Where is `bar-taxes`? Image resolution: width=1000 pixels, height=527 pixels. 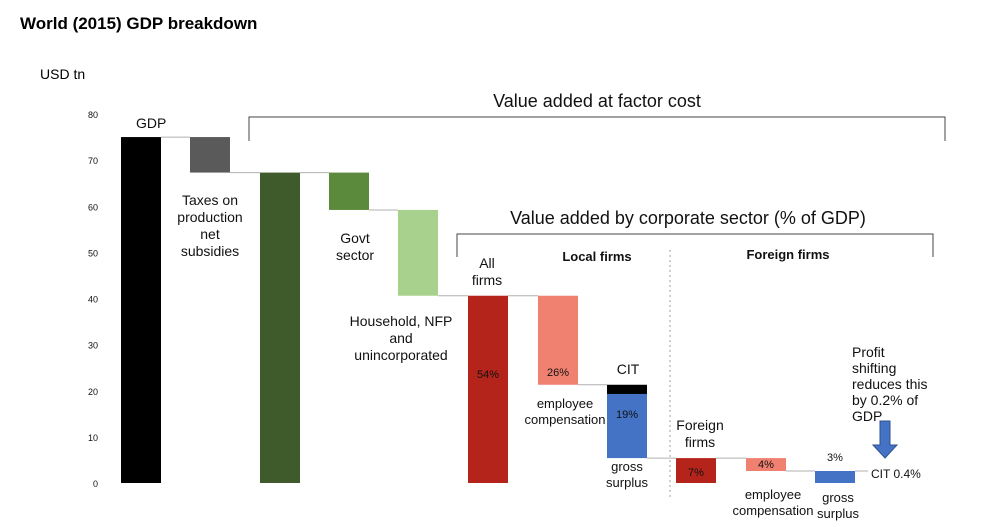 bar-taxes is located at coordinates (210, 155).